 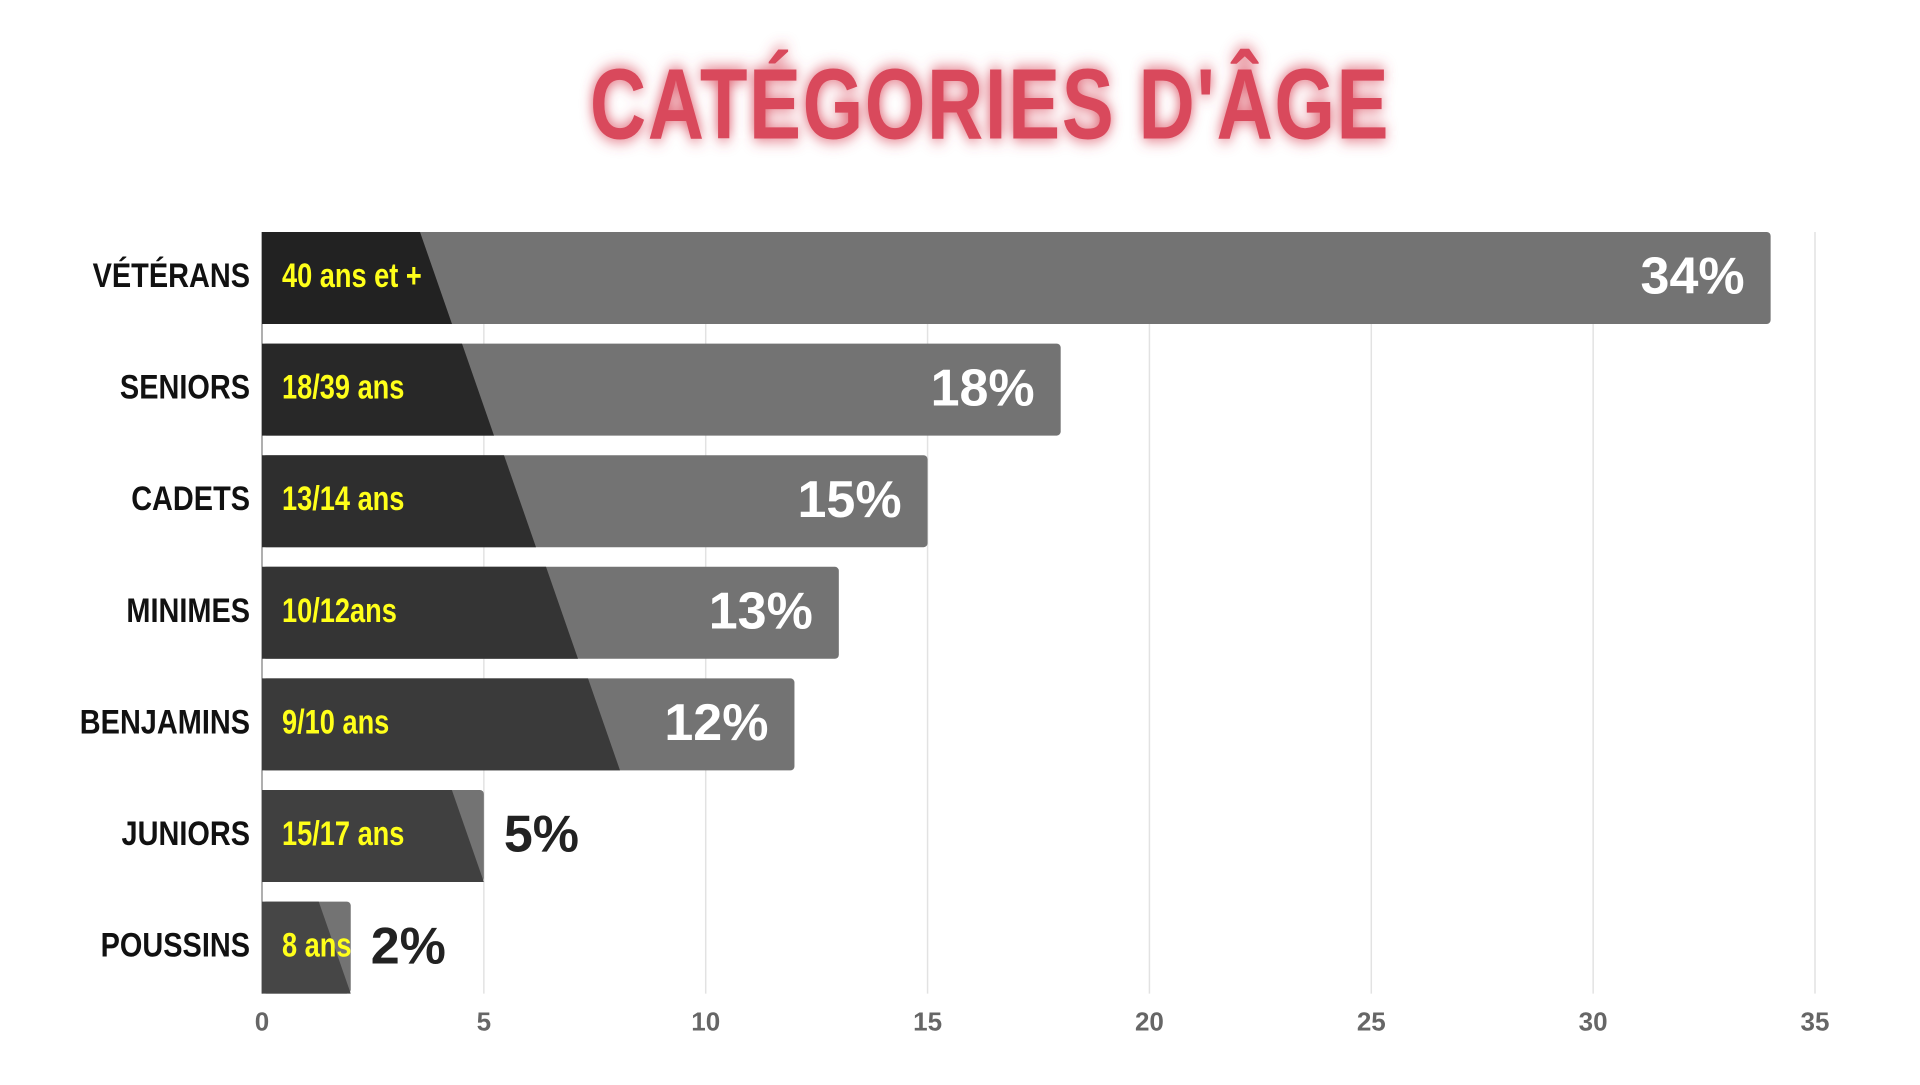 I want to click on x-tick-label: 30, so click(x=1593, y=1021).